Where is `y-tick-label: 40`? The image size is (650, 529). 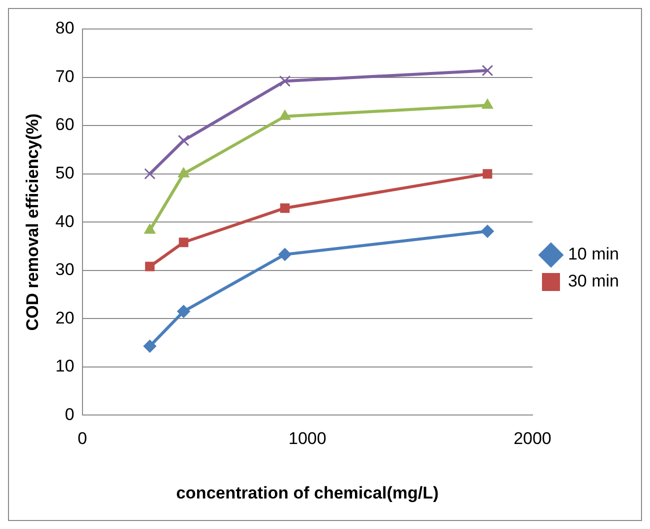
y-tick-label: 40 is located at coordinates (64, 221).